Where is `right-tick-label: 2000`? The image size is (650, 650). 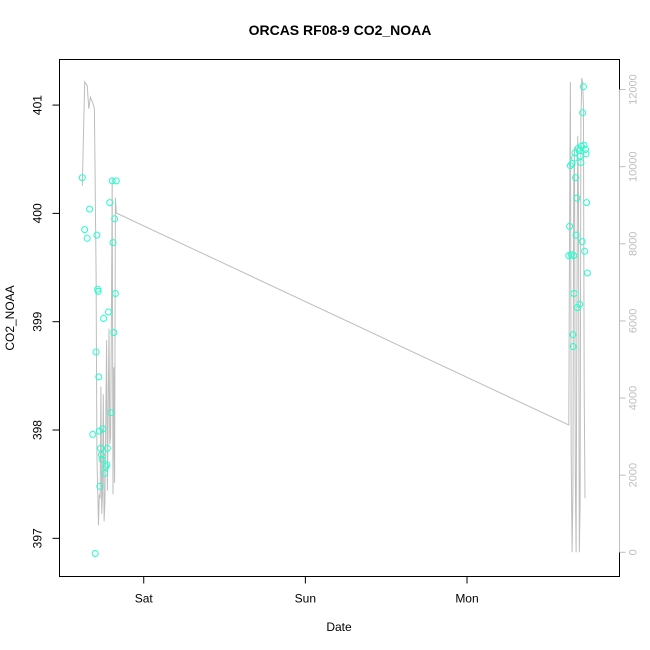
right-tick-label: 2000 is located at coordinates (634, 475).